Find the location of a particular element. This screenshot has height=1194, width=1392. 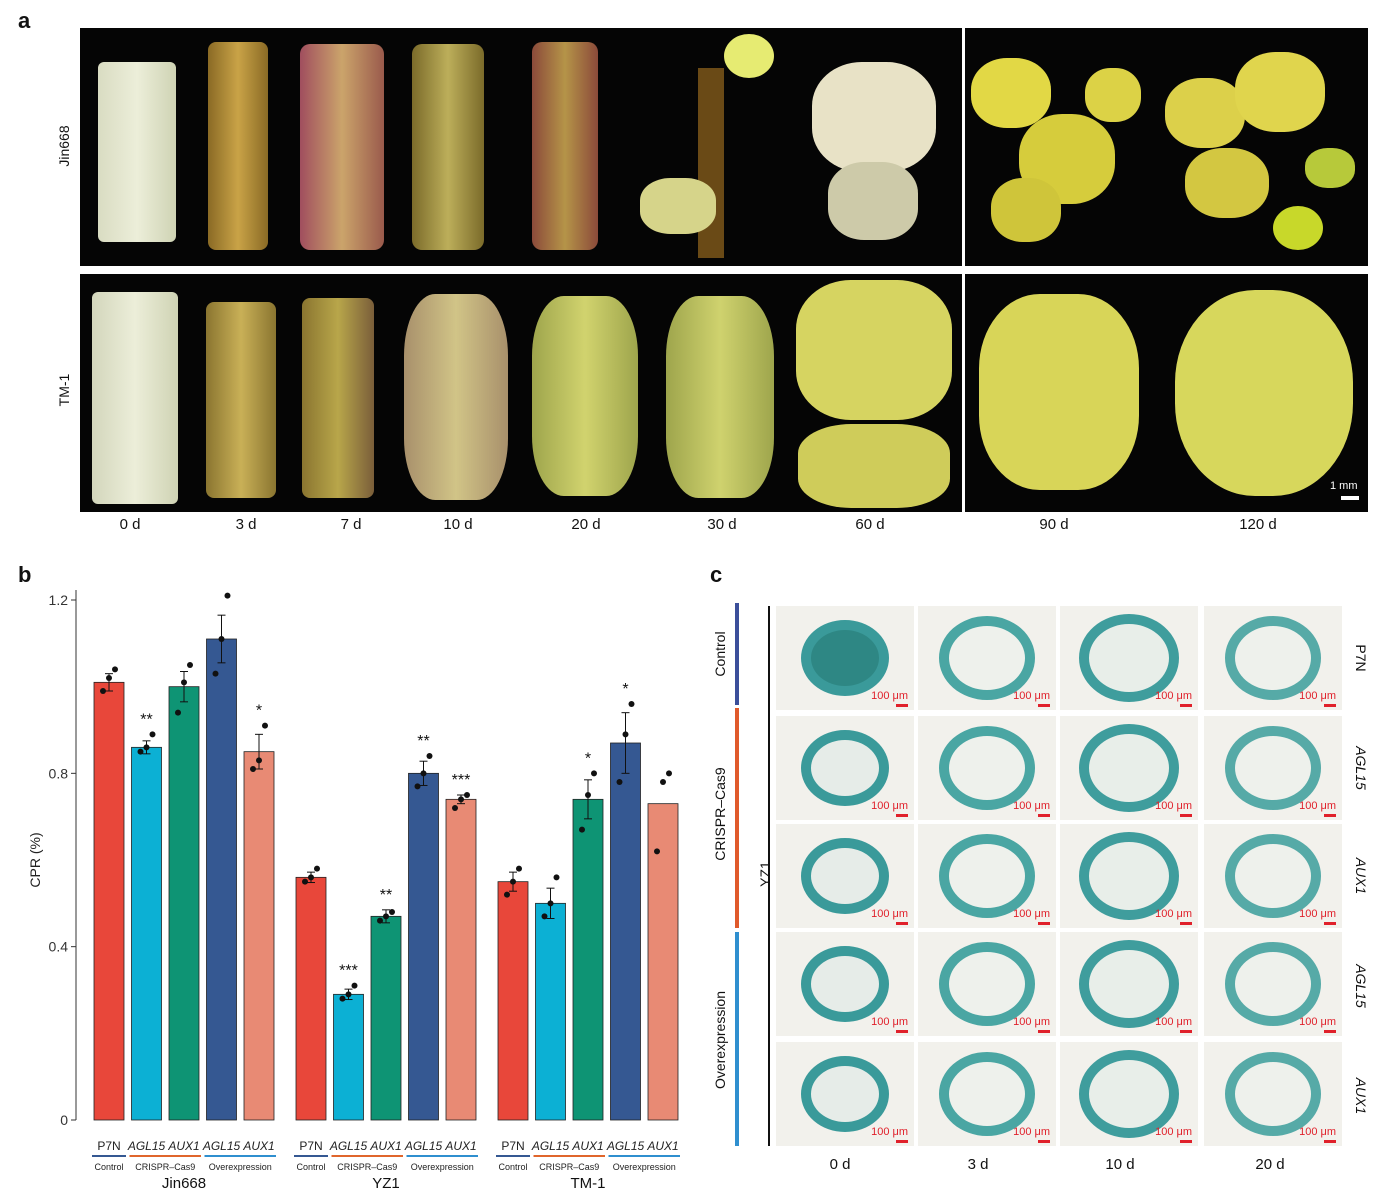

photo-jin668-120d is located at coordinates (1261, 147).